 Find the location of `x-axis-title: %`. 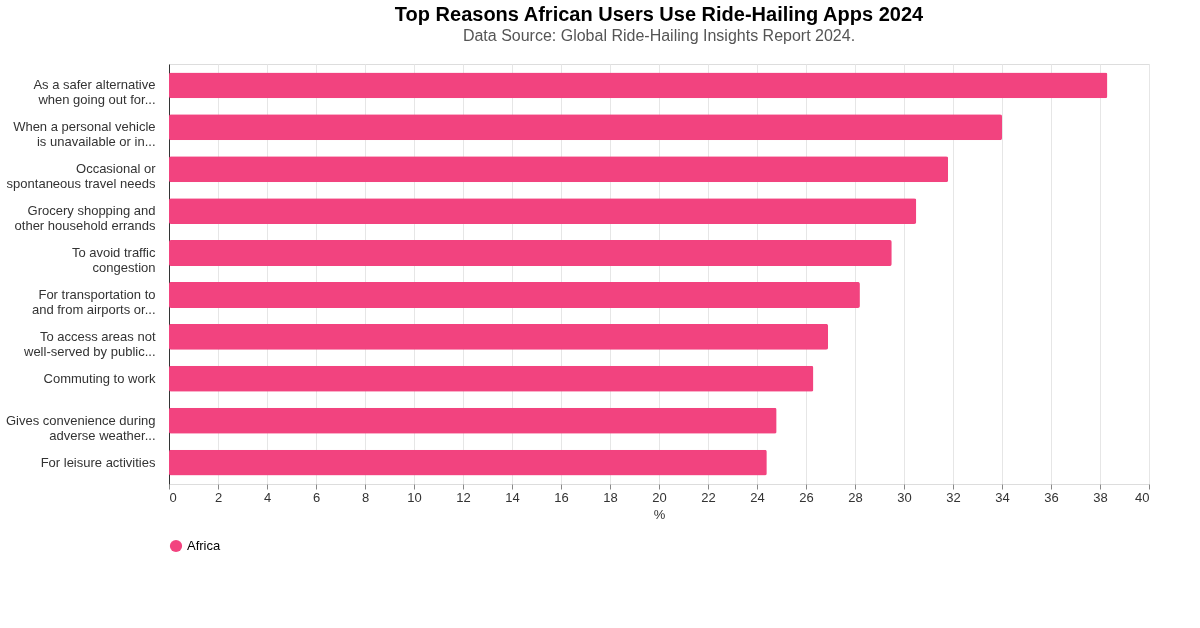

x-axis-title: % is located at coordinates (659, 514).